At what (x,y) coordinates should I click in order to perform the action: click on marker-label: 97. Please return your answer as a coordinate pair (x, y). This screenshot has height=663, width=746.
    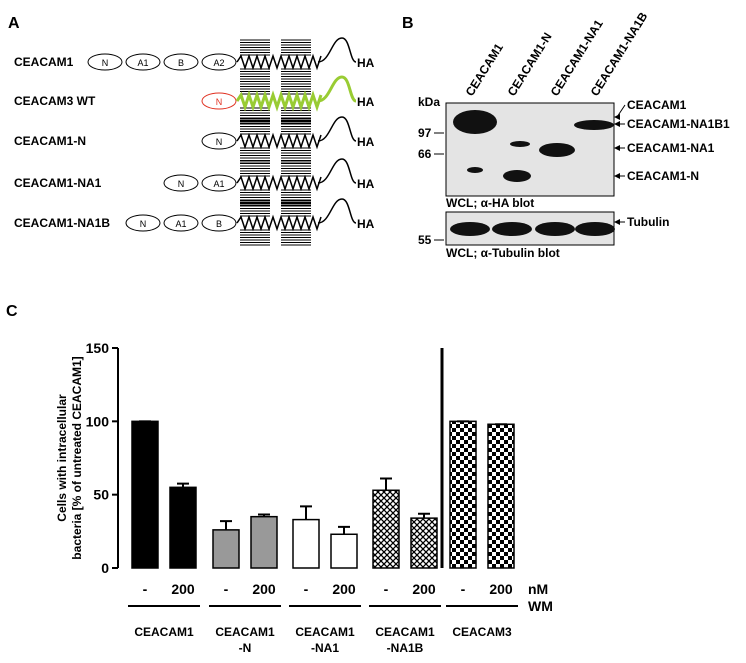
    Looking at the image, I should click on (425, 133).